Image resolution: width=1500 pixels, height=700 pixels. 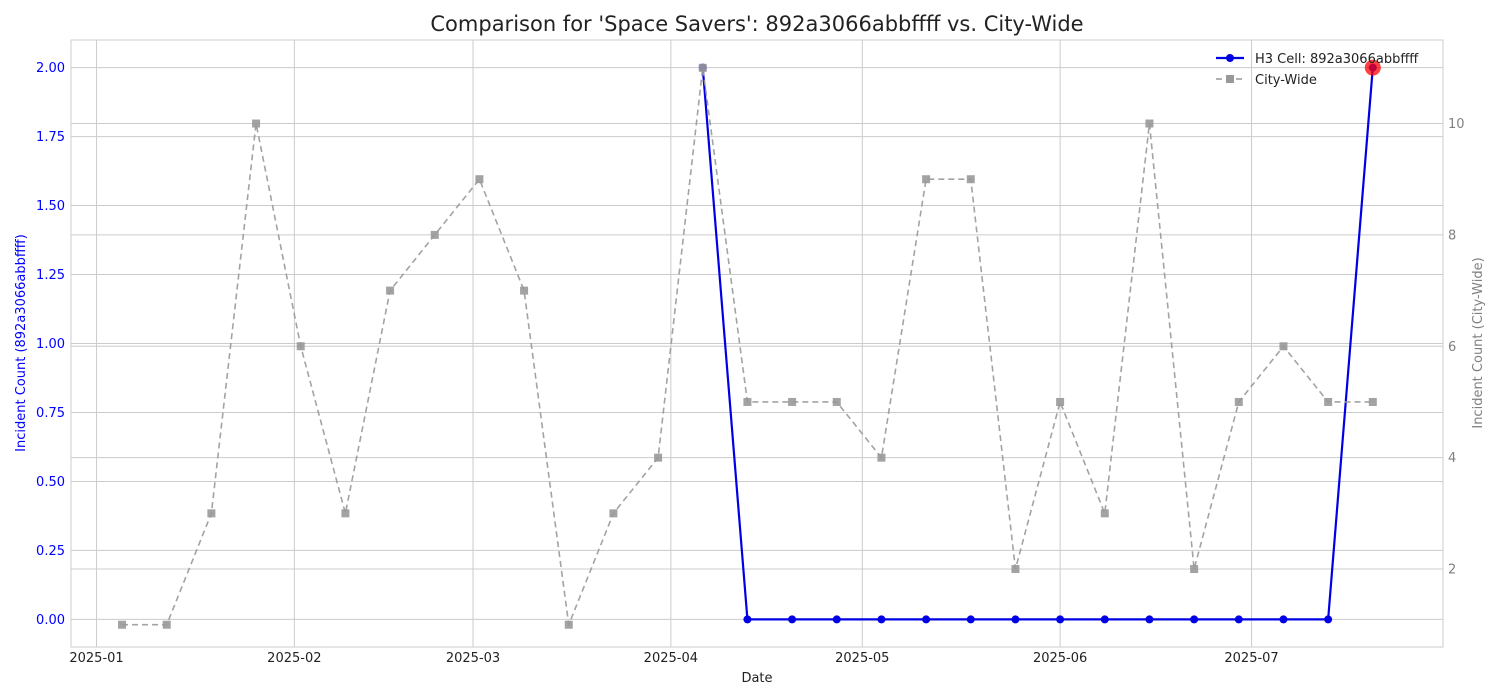 What do you see at coordinates (1452, 570) in the screenshot?
I see `y-tick-label-right: 2` at bounding box center [1452, 570].